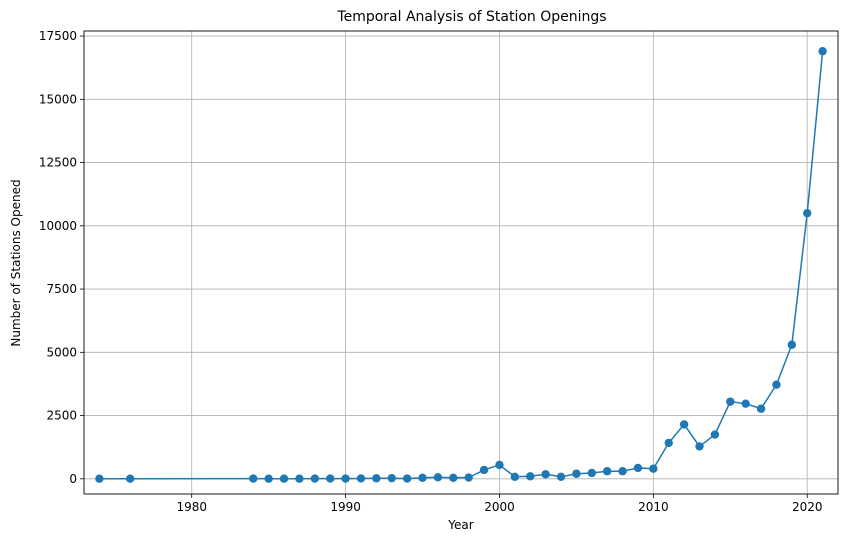 The height and width of the screenshot is (545, 868). What do you see at coordinates (61, 289) in the screenshot?
I see `y-tick-label: 7500` at bounding box center [61, 289].